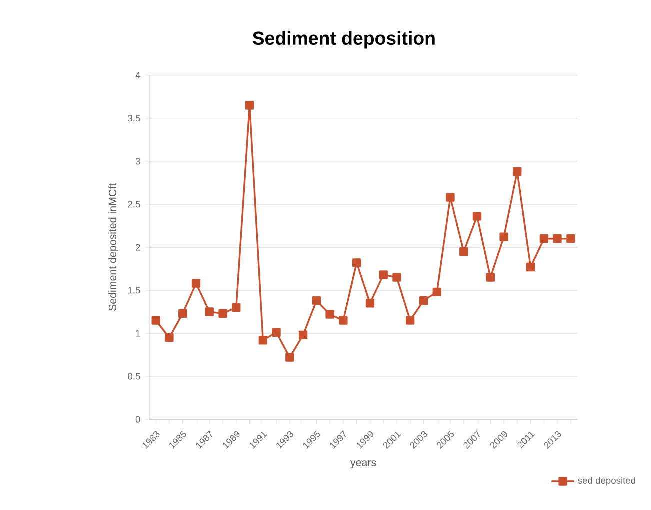 The height and width of the screenshot is (510, 651). I want to click on y-tick-label: 3, so click(138, 161).